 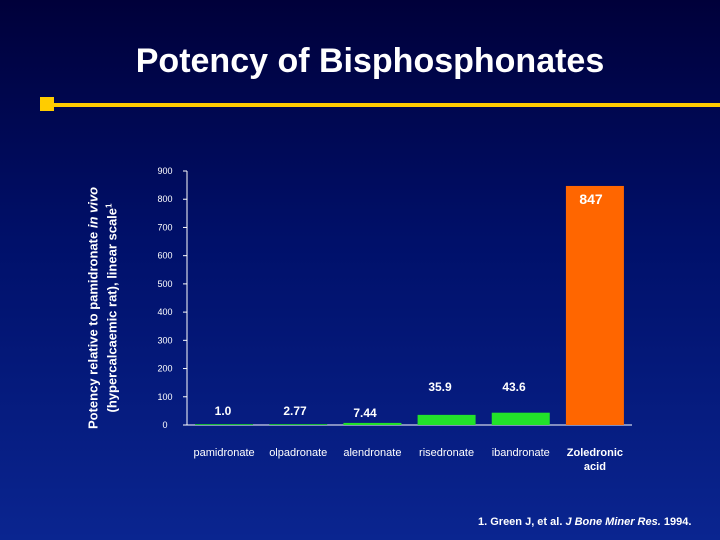 What do you see at coordinates (164, 171) in the screenshot?
I see `y-tick-label: 900` at bounding box center [164, 171].